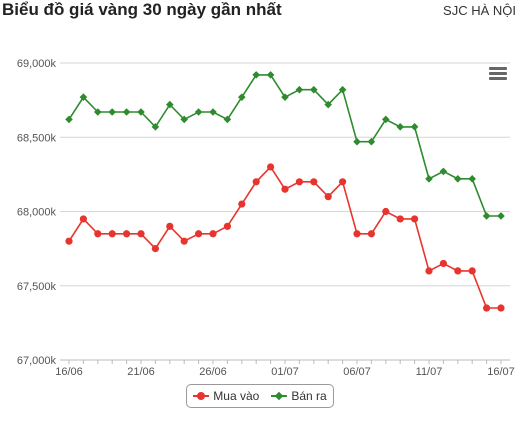 This screenshot has width=520, height=423. I want to click on legend-label-mua-vao: Mua vào, so click(236, 396).